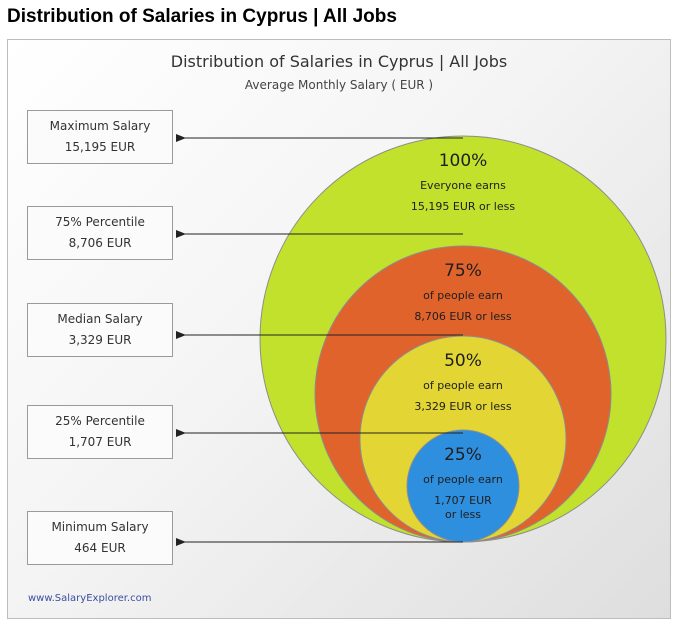 The image size is (682, 634). Describe the element at coordinates (100, 432) in the screenshot. I see `stat-box-25th: 25% Percentile 1,707 EUR` at that location.